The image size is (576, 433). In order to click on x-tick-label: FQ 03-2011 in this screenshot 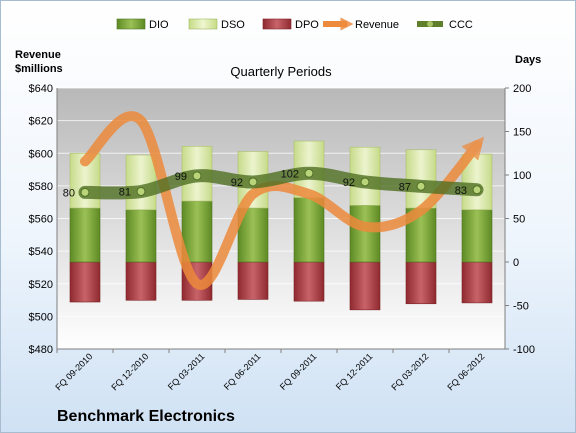, I will do `click(186, 371)`.